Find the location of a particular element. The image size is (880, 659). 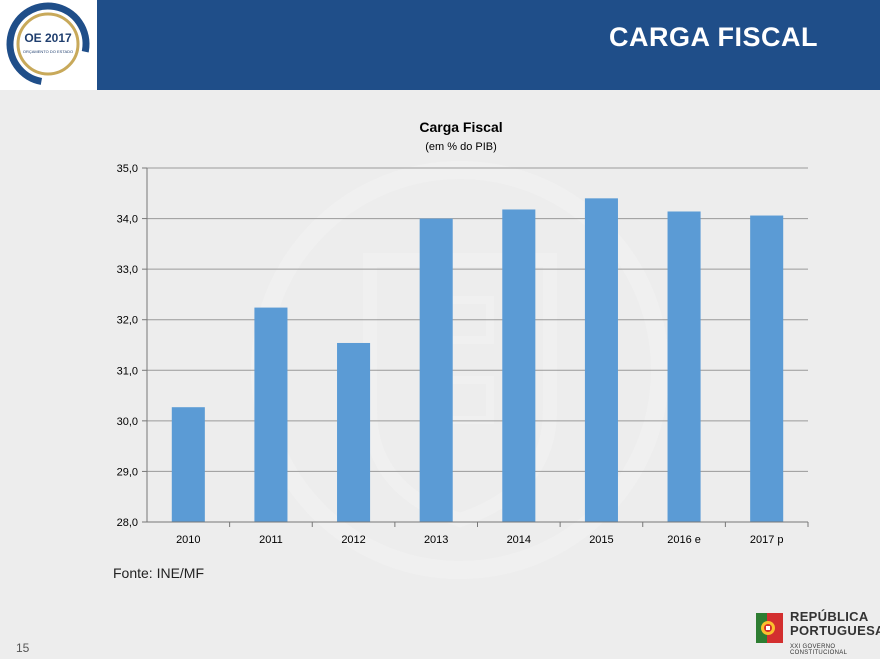

svg-text: ORÇAMENTO DO ESTADO is located at coordinates (48, 51).